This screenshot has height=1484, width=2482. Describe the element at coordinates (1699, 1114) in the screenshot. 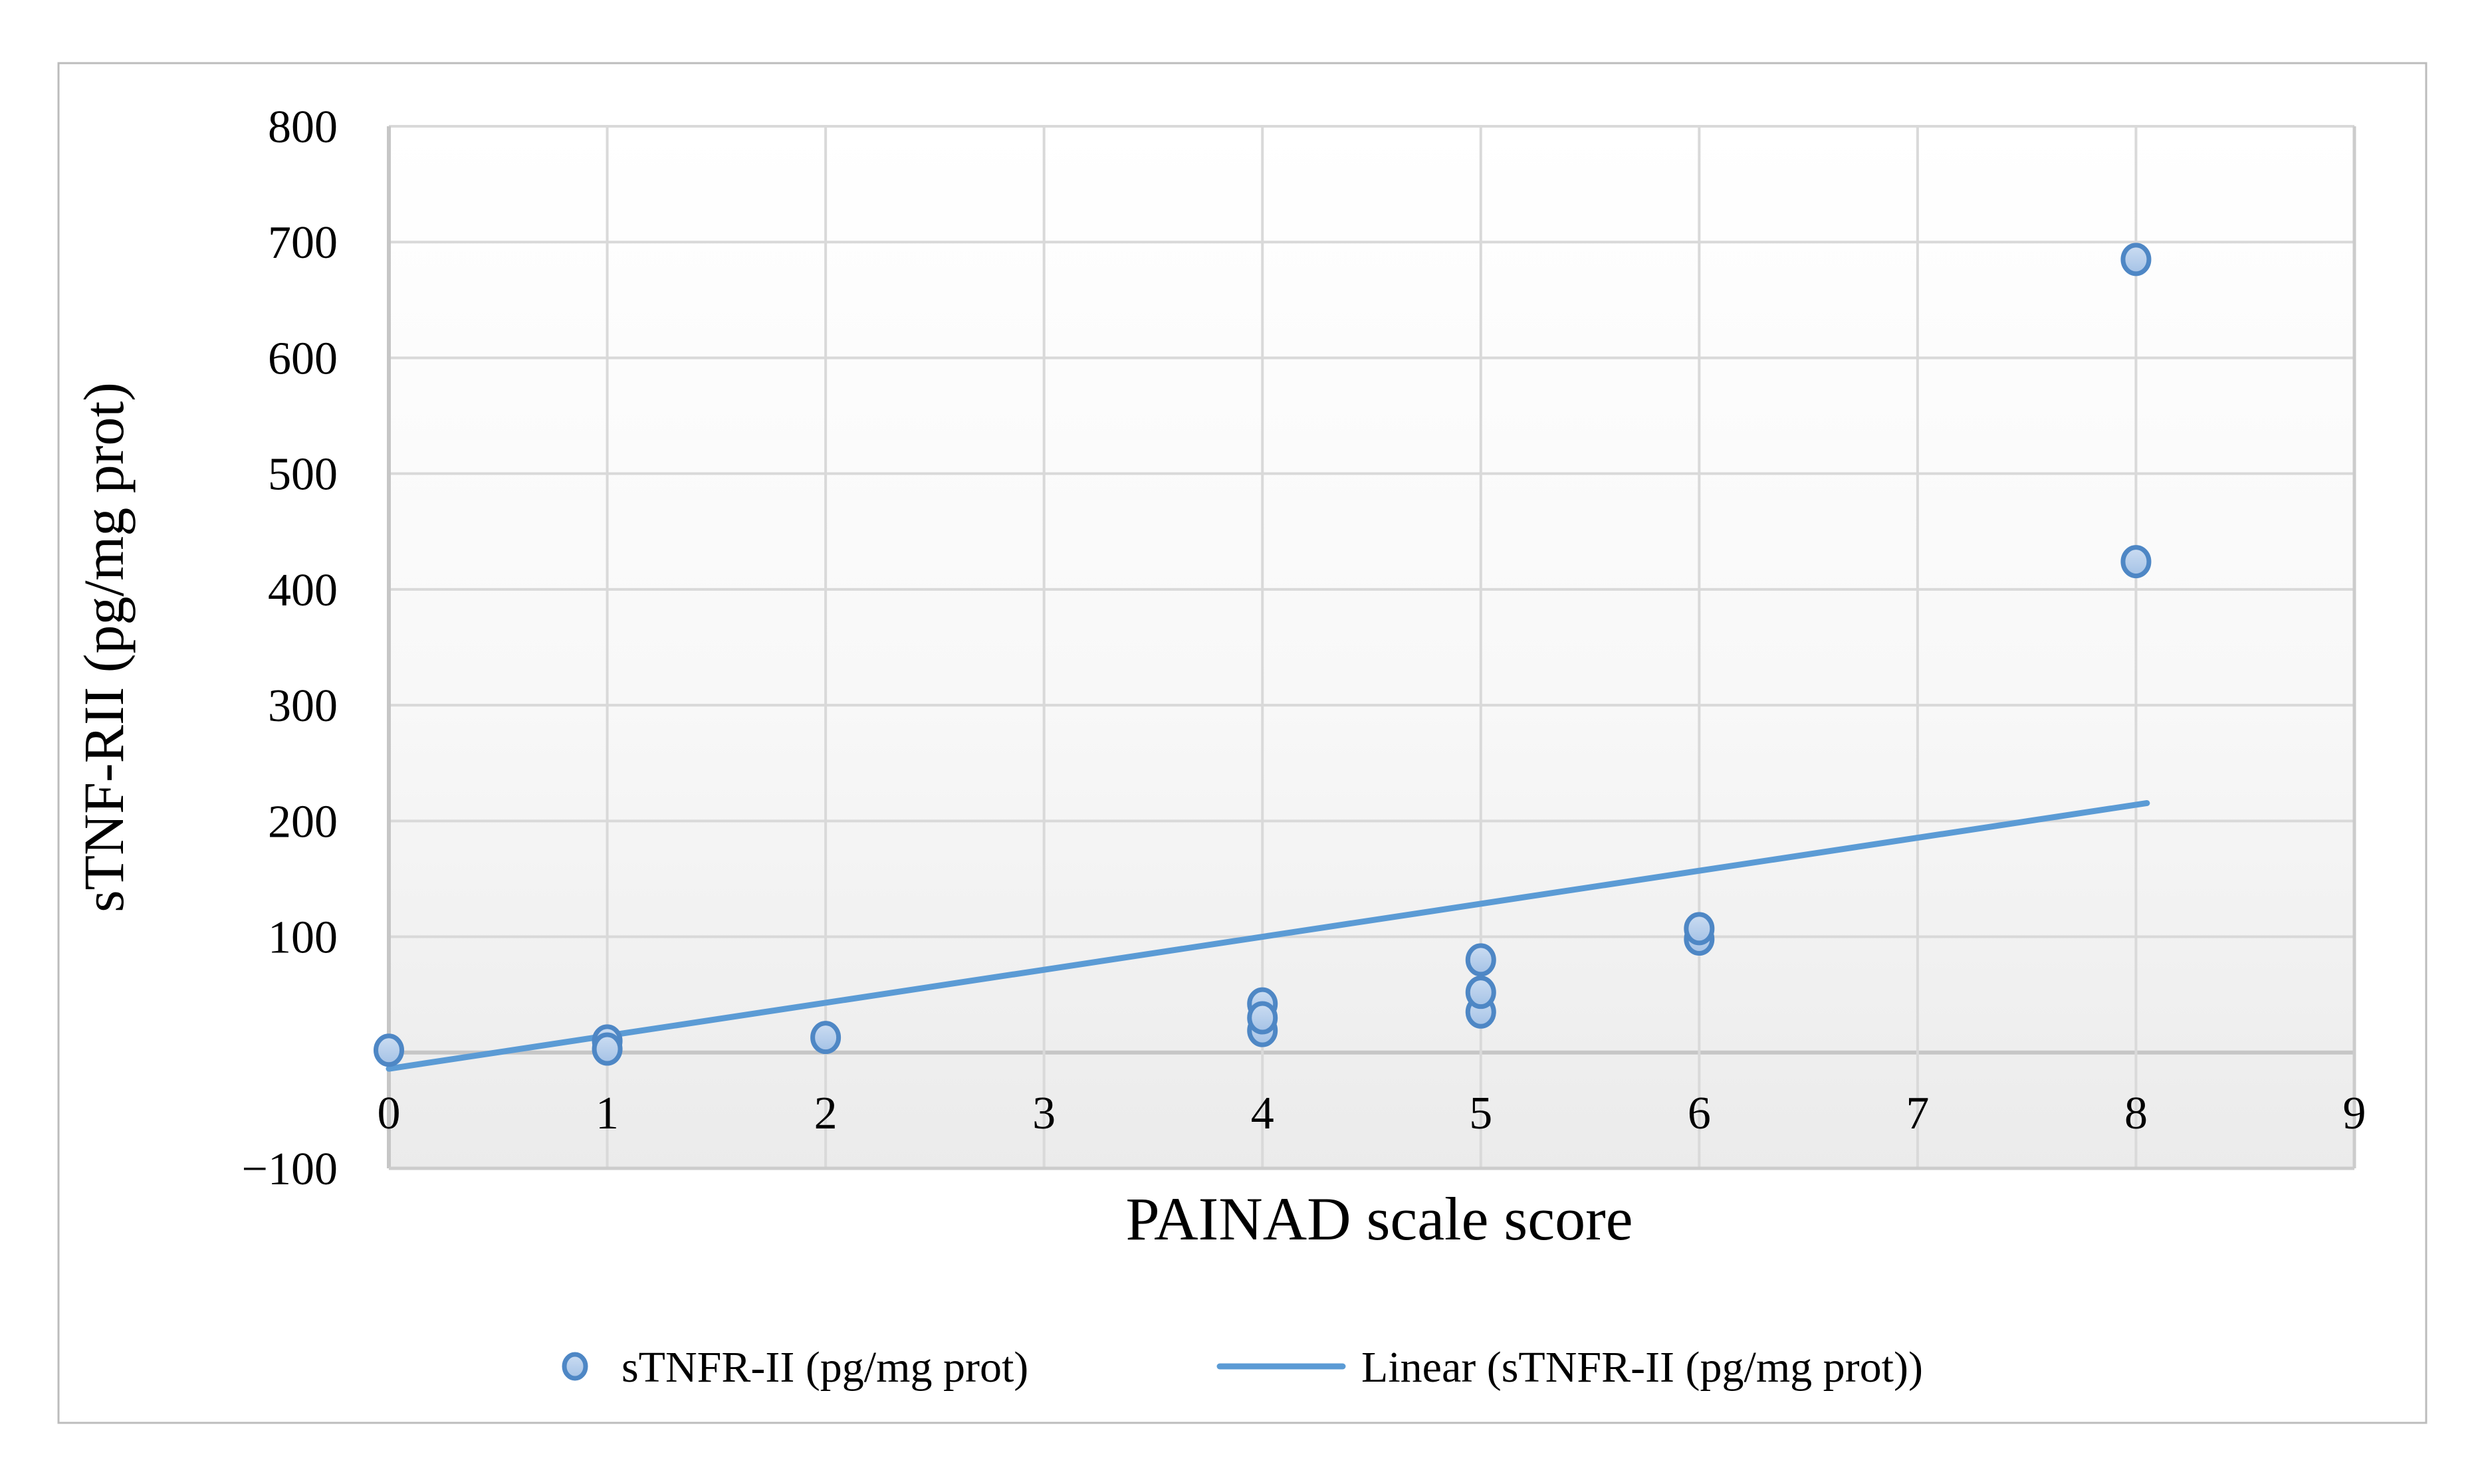

I see `x-tick-label: 6` at that location.